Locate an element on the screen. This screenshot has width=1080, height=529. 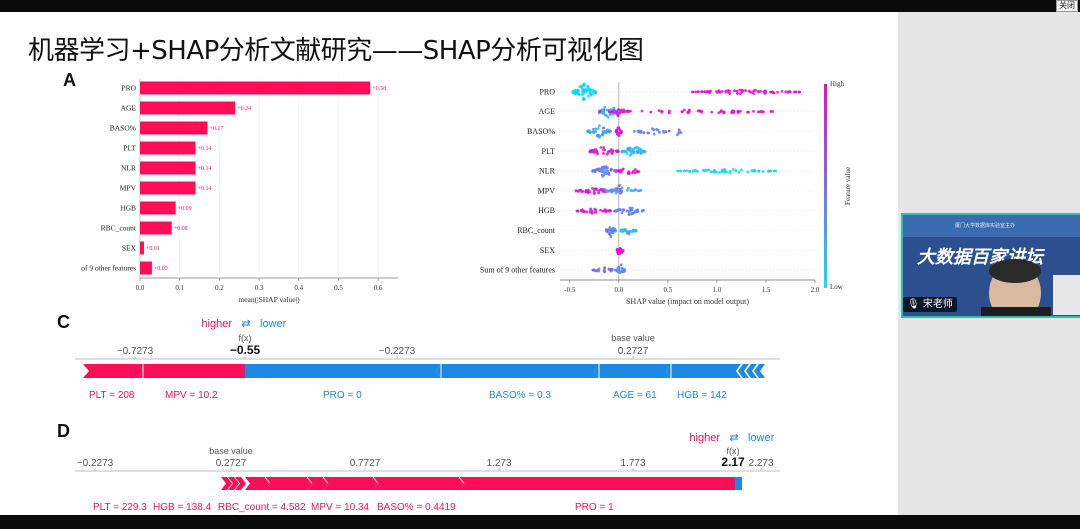
b-x-tick-label: 2.0 is located at coordinates (815, 290).